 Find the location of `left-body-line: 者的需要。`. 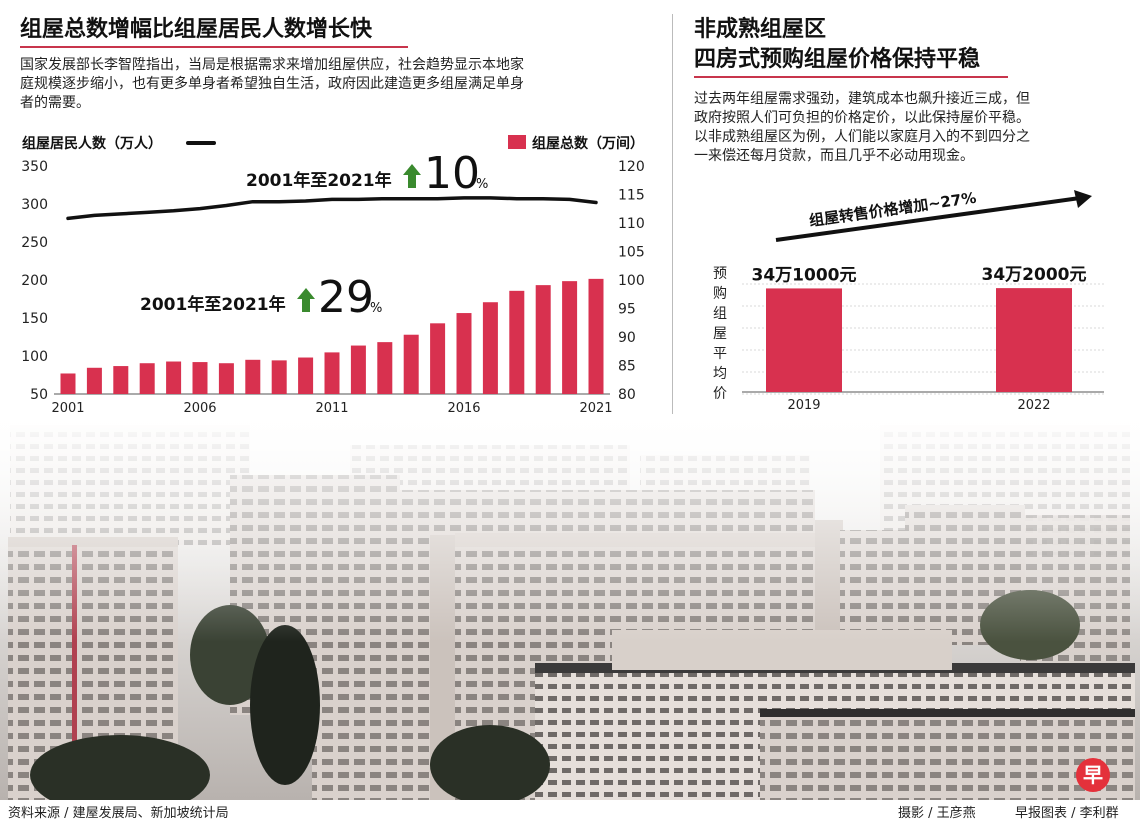

left-body-line: 者的需要。 is located at coordinates (55, 103).